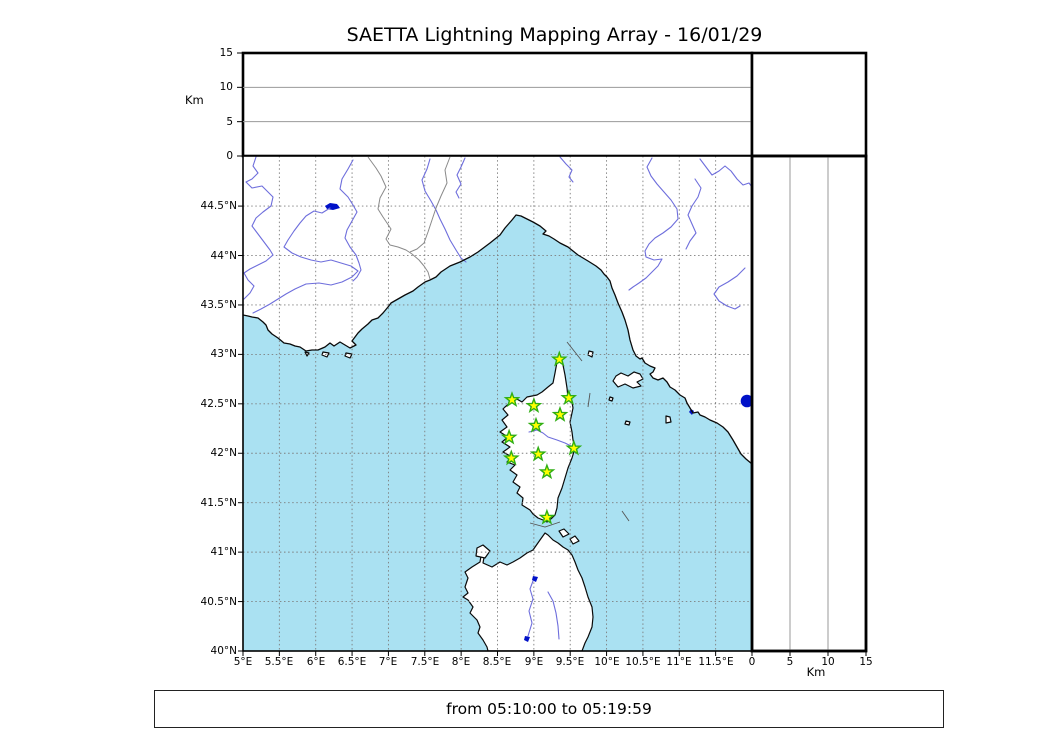 The width and height of the screenshot is (1050, 750). What do you see at coordinates (528, 591) in the screenshot?
I see `sardinia-island` at bounding box center [528, 591].